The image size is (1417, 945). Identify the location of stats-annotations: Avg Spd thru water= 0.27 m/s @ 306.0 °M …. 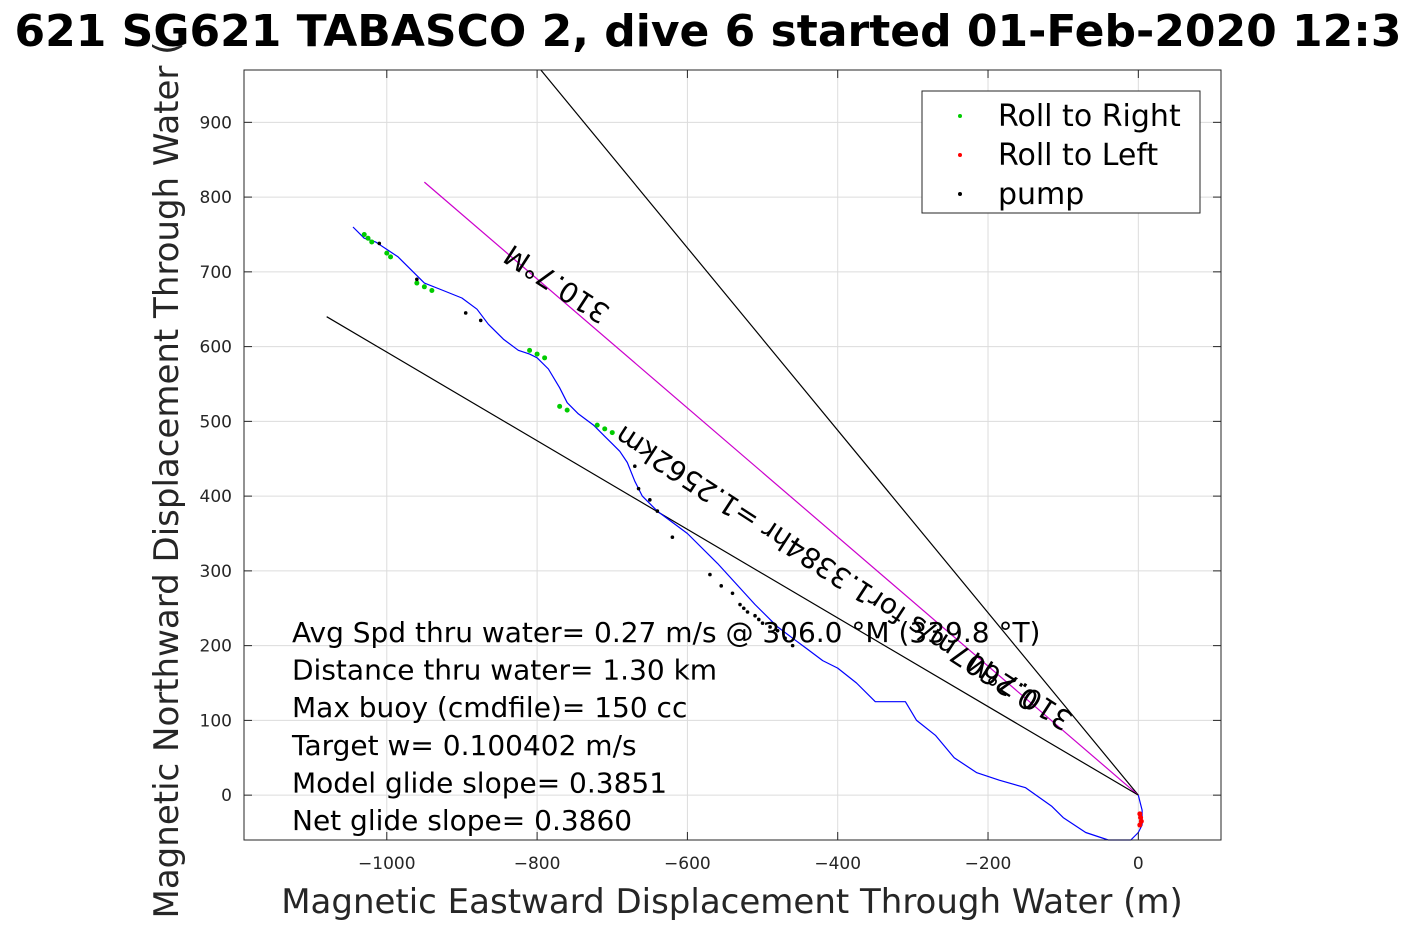
(665, 726).